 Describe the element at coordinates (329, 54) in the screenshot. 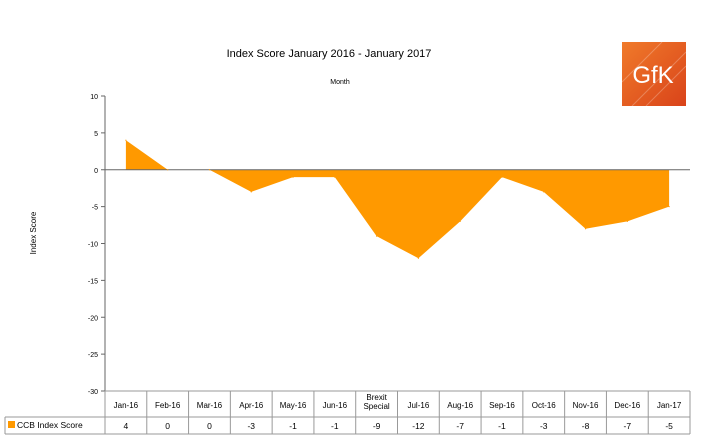

I see `chart-title: Index Score January 2016 - January 2017` at that location.